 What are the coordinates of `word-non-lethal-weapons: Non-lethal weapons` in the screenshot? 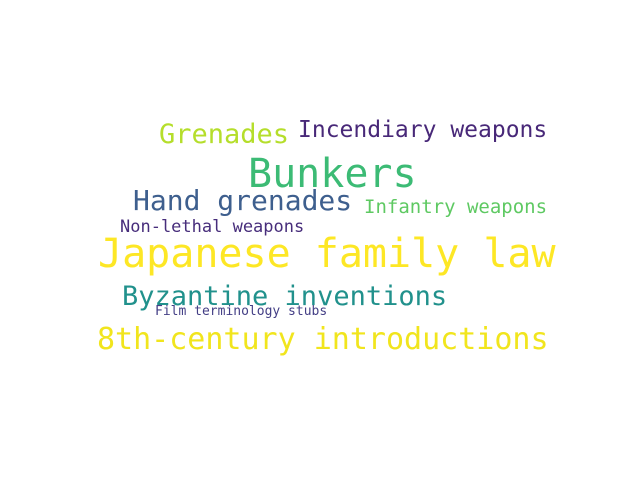 It's located at (212, 227).